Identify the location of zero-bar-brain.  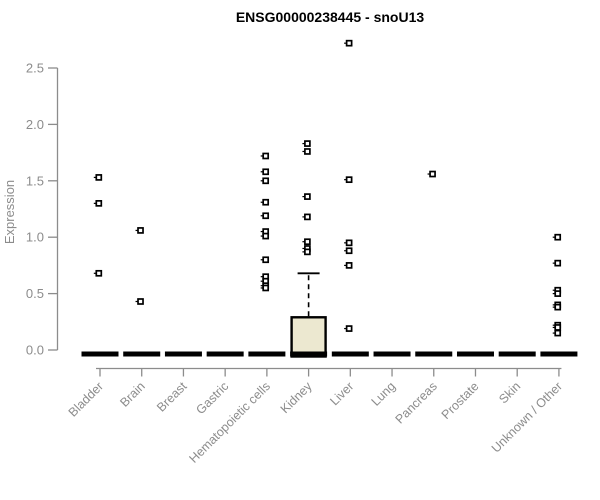
(142, 354).